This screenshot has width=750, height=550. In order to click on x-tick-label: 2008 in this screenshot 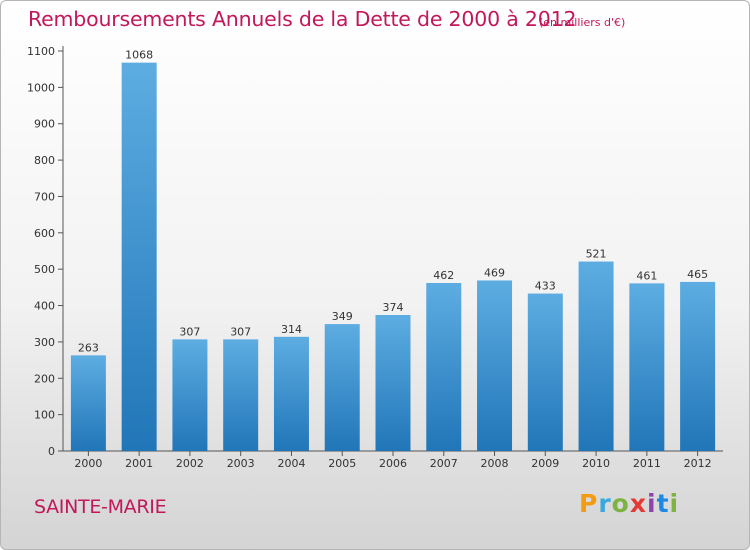, I will do `click(495, 463)`.